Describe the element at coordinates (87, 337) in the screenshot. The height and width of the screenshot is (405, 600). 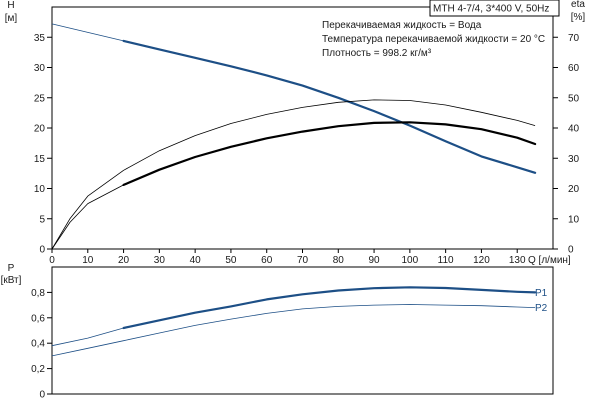
I see `series-p1-thin` at that location.